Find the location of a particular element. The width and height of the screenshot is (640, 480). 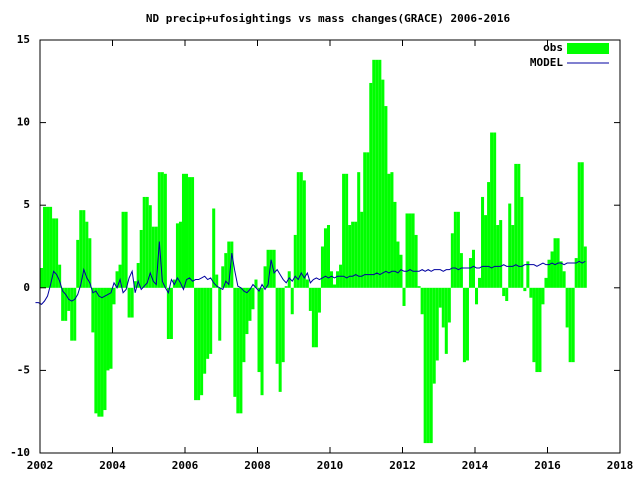

y-tick-label: 10 is located at coordinates (23, 122).